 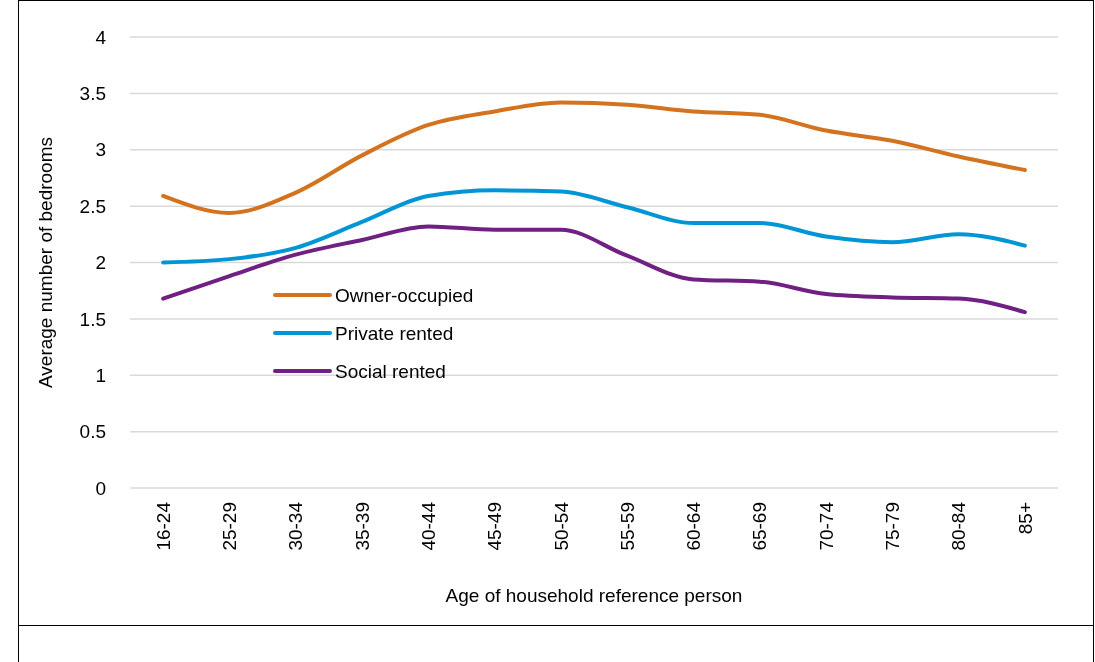 What do you see at coordinates (92, 432) in the screenshot?
I see `y-tick-label: 0.5` at bounding box center [92, 432].